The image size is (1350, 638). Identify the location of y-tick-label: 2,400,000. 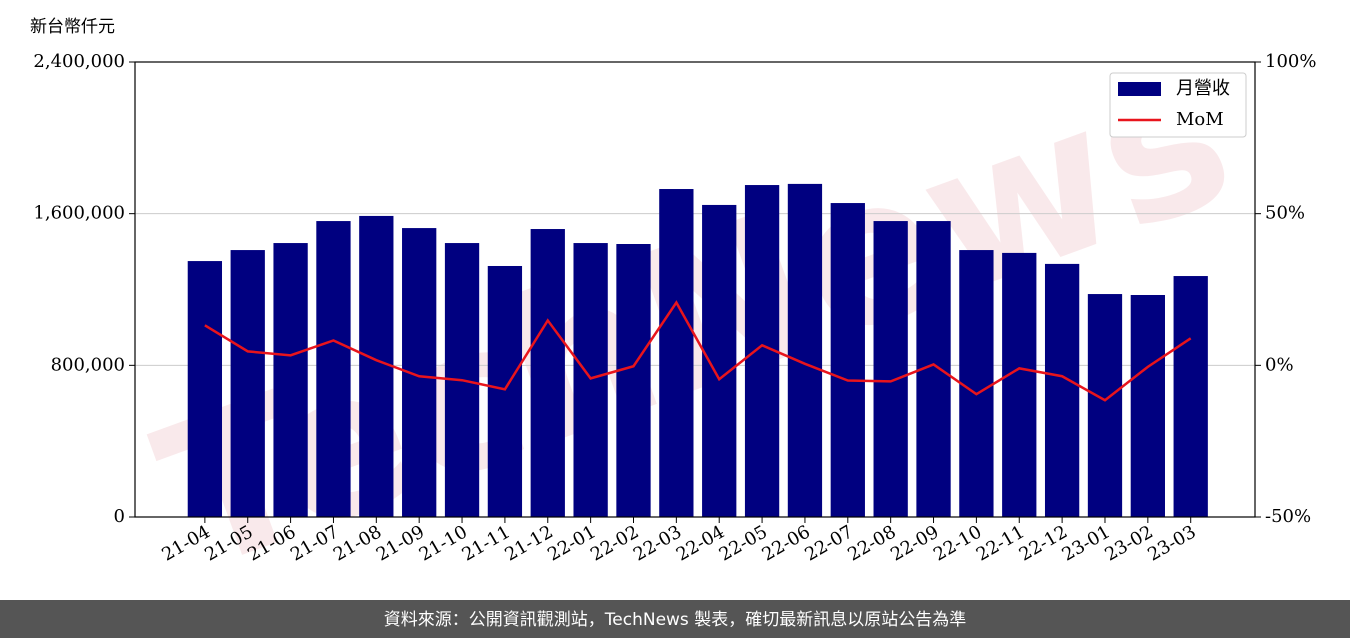
(79, 61).